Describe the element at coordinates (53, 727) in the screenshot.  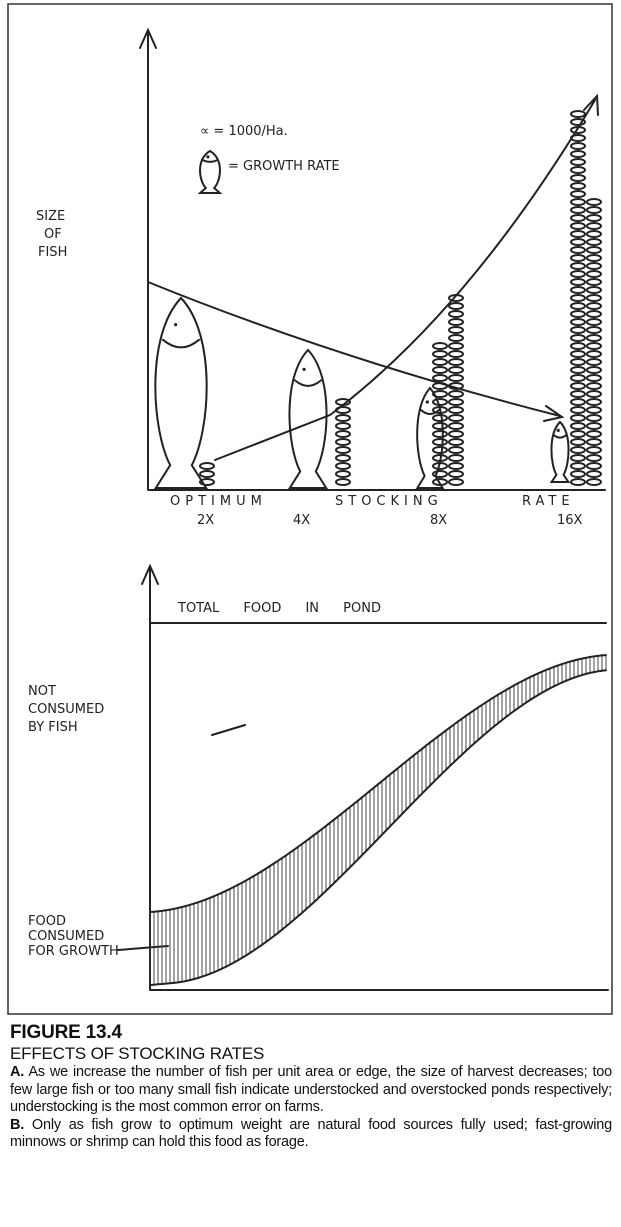
I see `not-consumed-label: BY FISH` at that location.